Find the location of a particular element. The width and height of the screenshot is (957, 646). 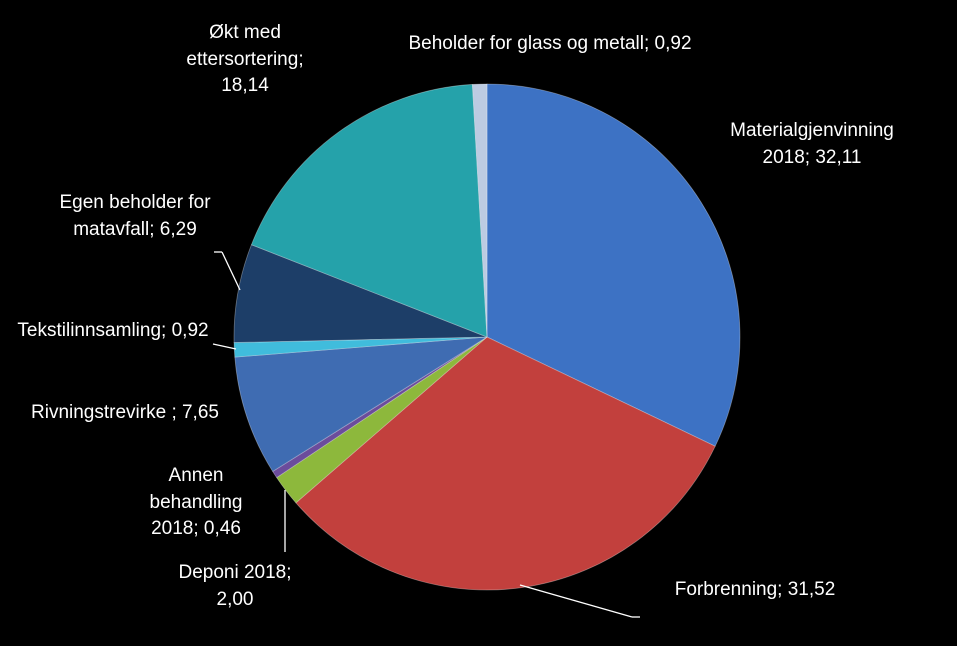

label-value: 6,29 is located at coordinates (178, 229).